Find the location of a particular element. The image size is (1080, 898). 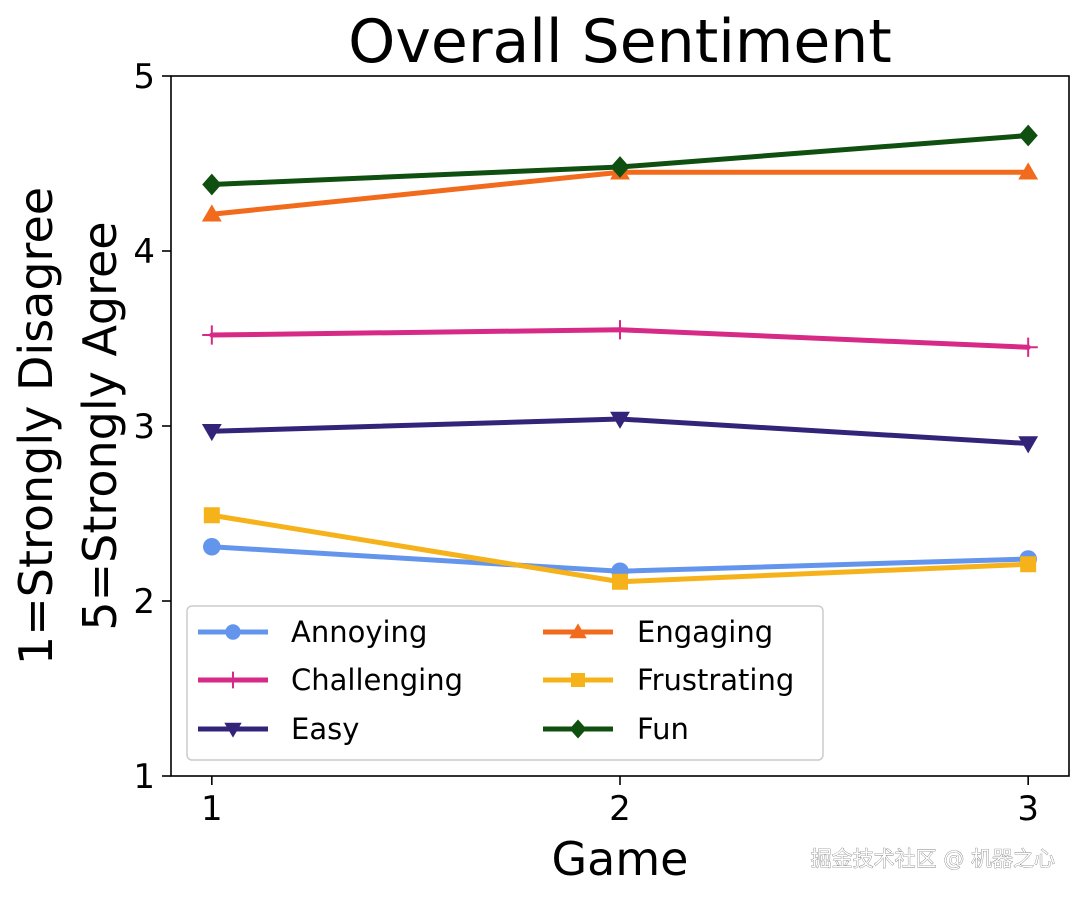

legend-label-annoying: Annoying is located at coordinates (359, 632).